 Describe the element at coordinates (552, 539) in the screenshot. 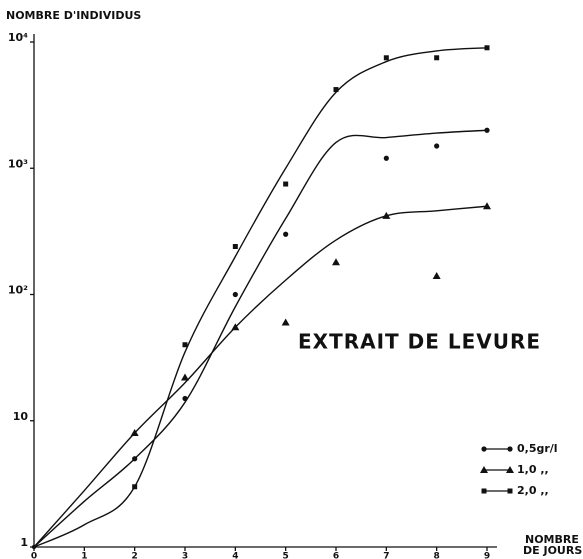

I see `x-axis-label: NOMBRE` at that location.